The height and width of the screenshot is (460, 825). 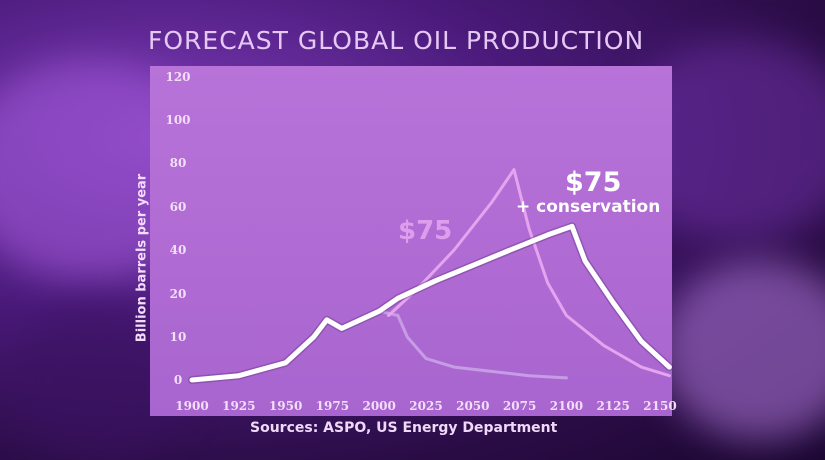 What do you see at coordinates (178, 207) in the screenshot?
I see `y-tick-label: 60` at bounding box center [178, 207].